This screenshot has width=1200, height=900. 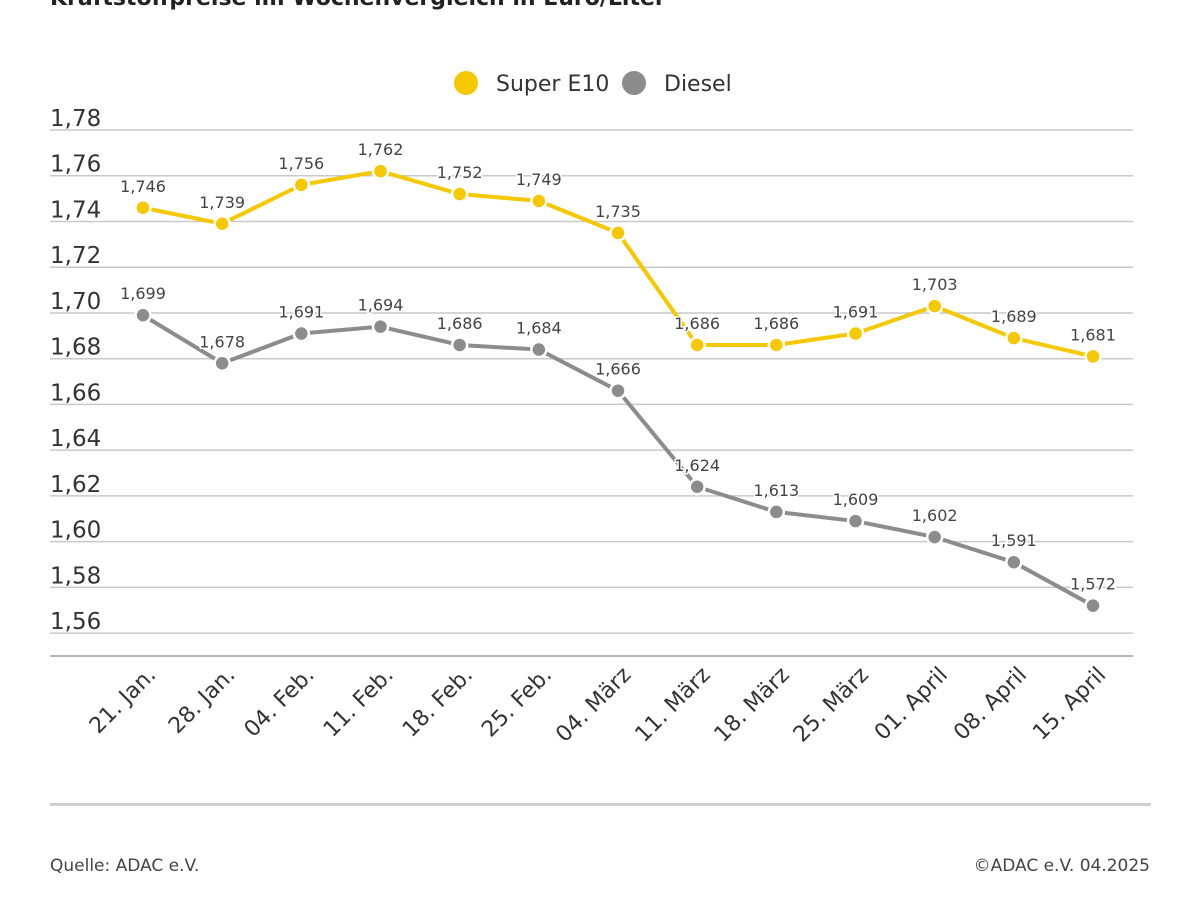 What do you see at coordinates (600, 804) in the screenshot?
I see `footer-divider` at bounding box center [600, 804].